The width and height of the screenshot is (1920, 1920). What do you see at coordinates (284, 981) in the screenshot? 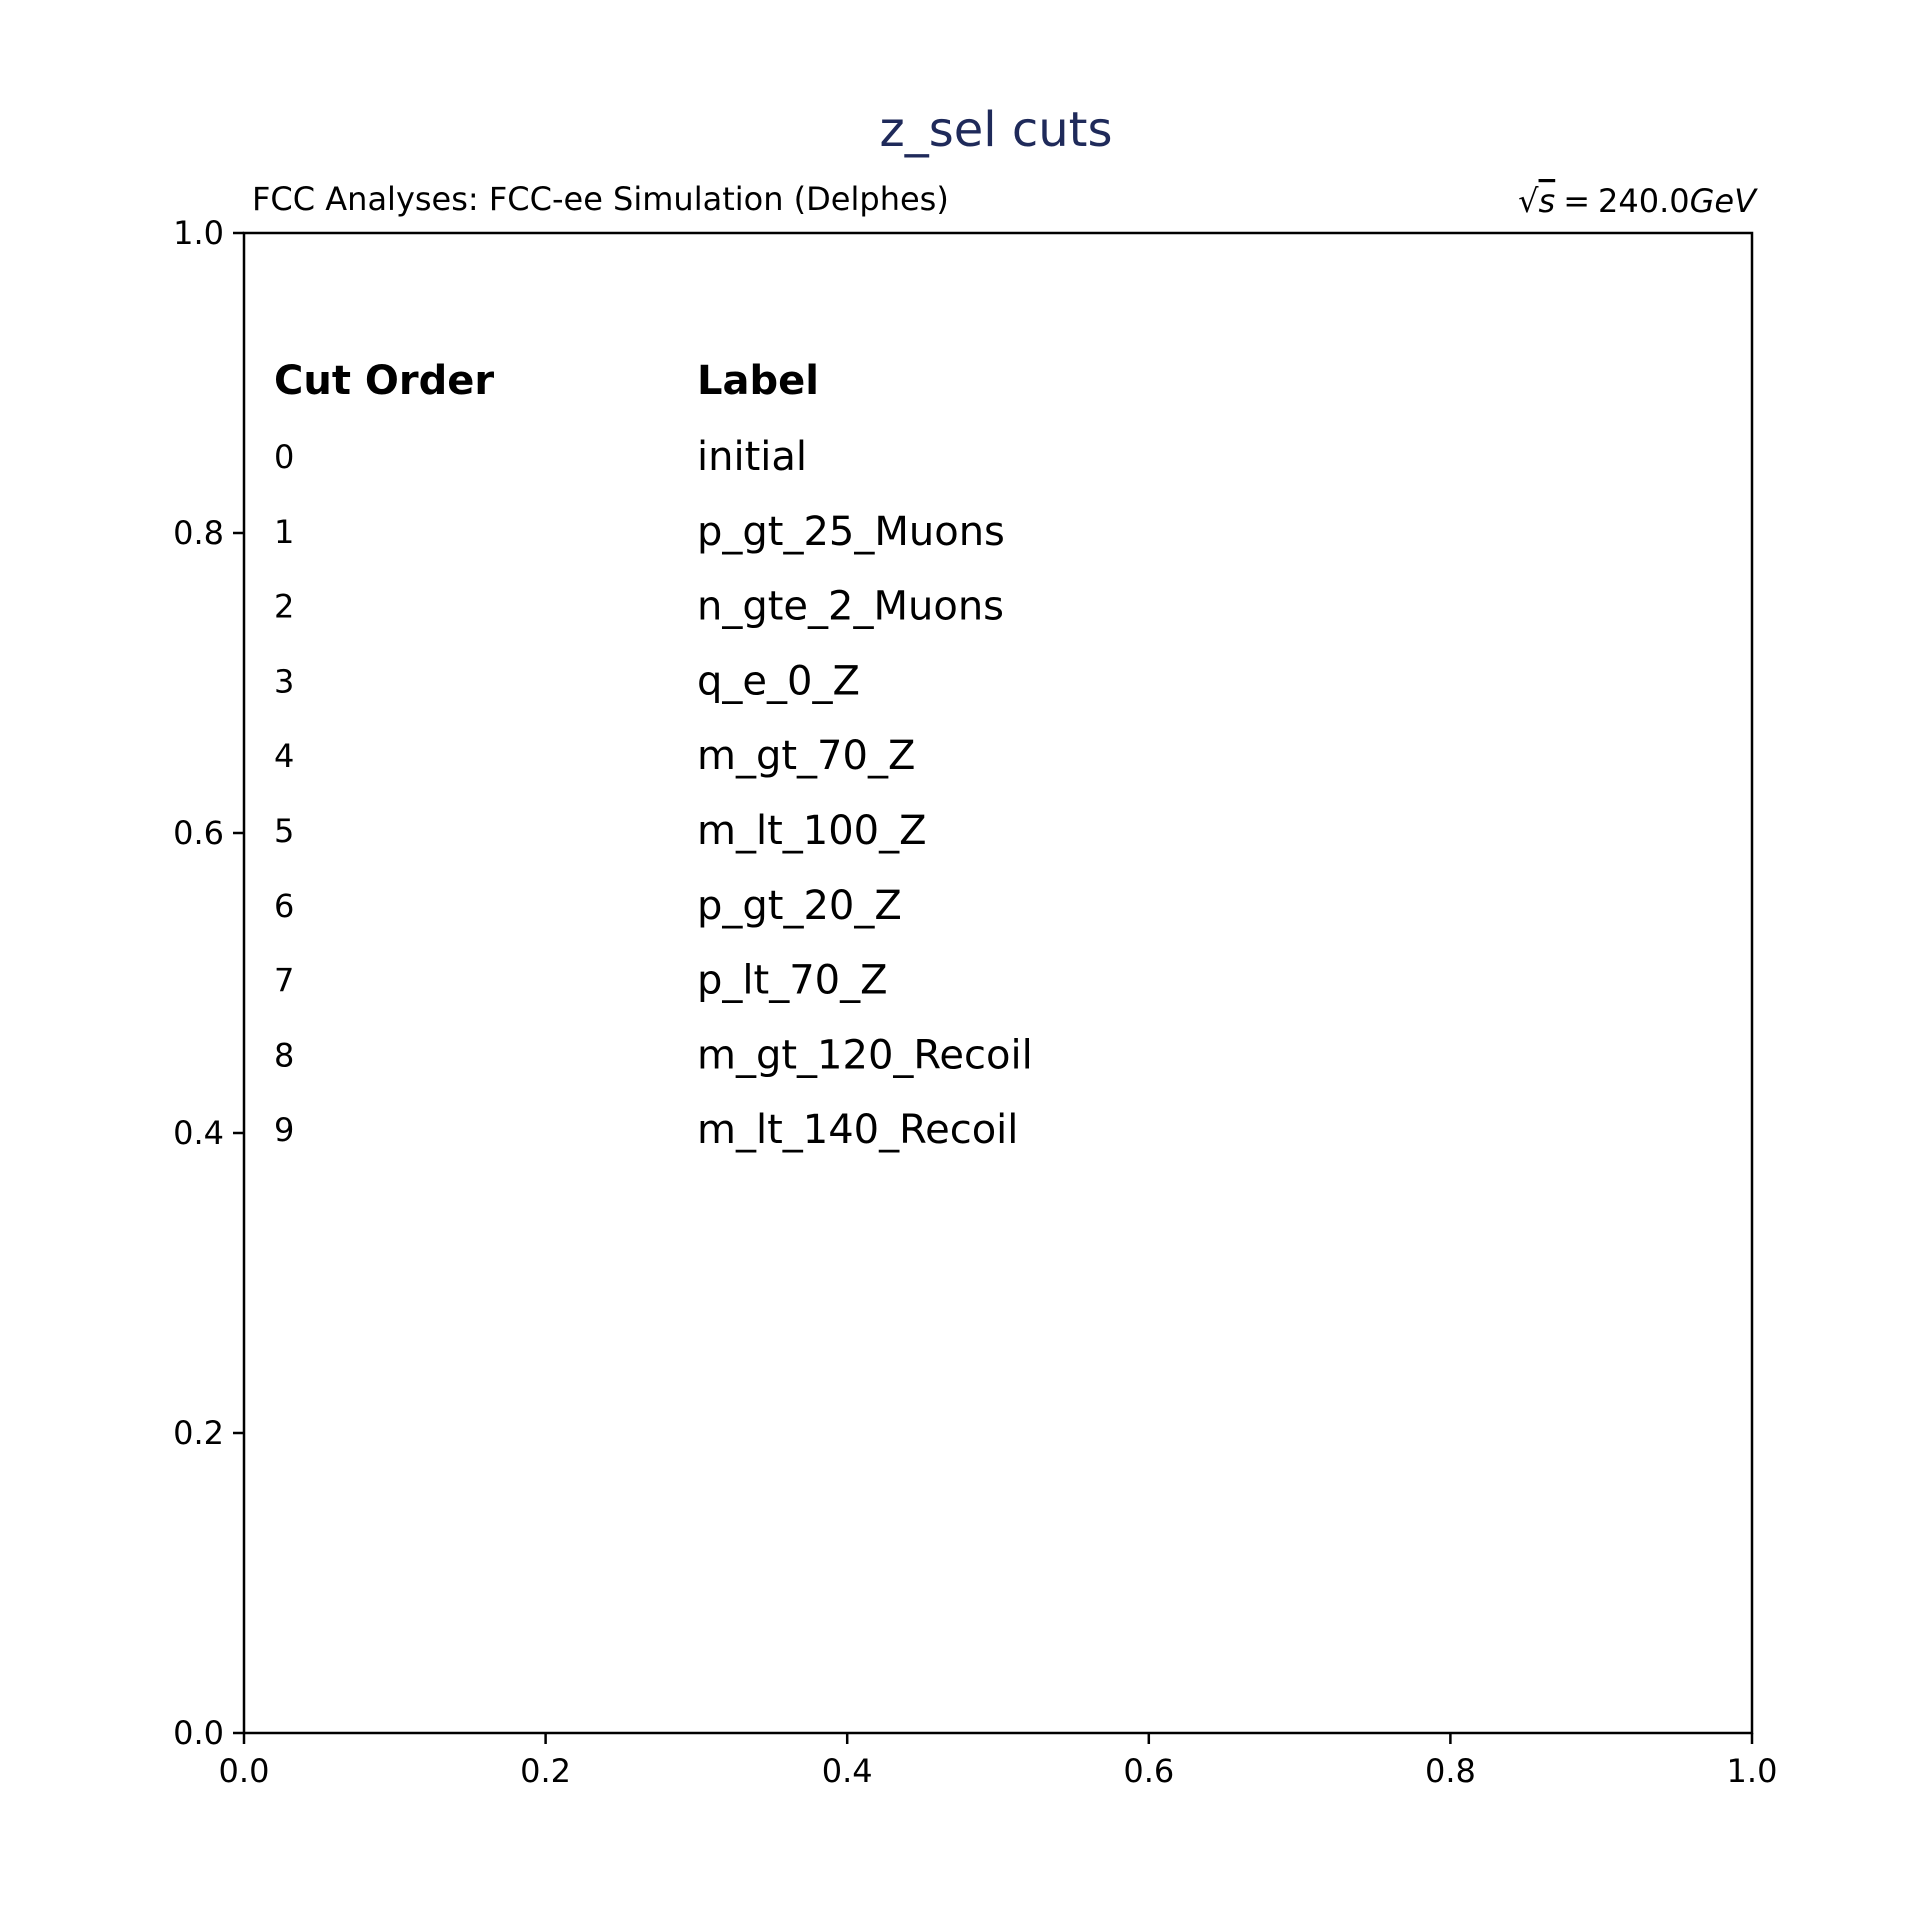
I see `table-cell-cut-order: 7` at bounding box center [284, 981].